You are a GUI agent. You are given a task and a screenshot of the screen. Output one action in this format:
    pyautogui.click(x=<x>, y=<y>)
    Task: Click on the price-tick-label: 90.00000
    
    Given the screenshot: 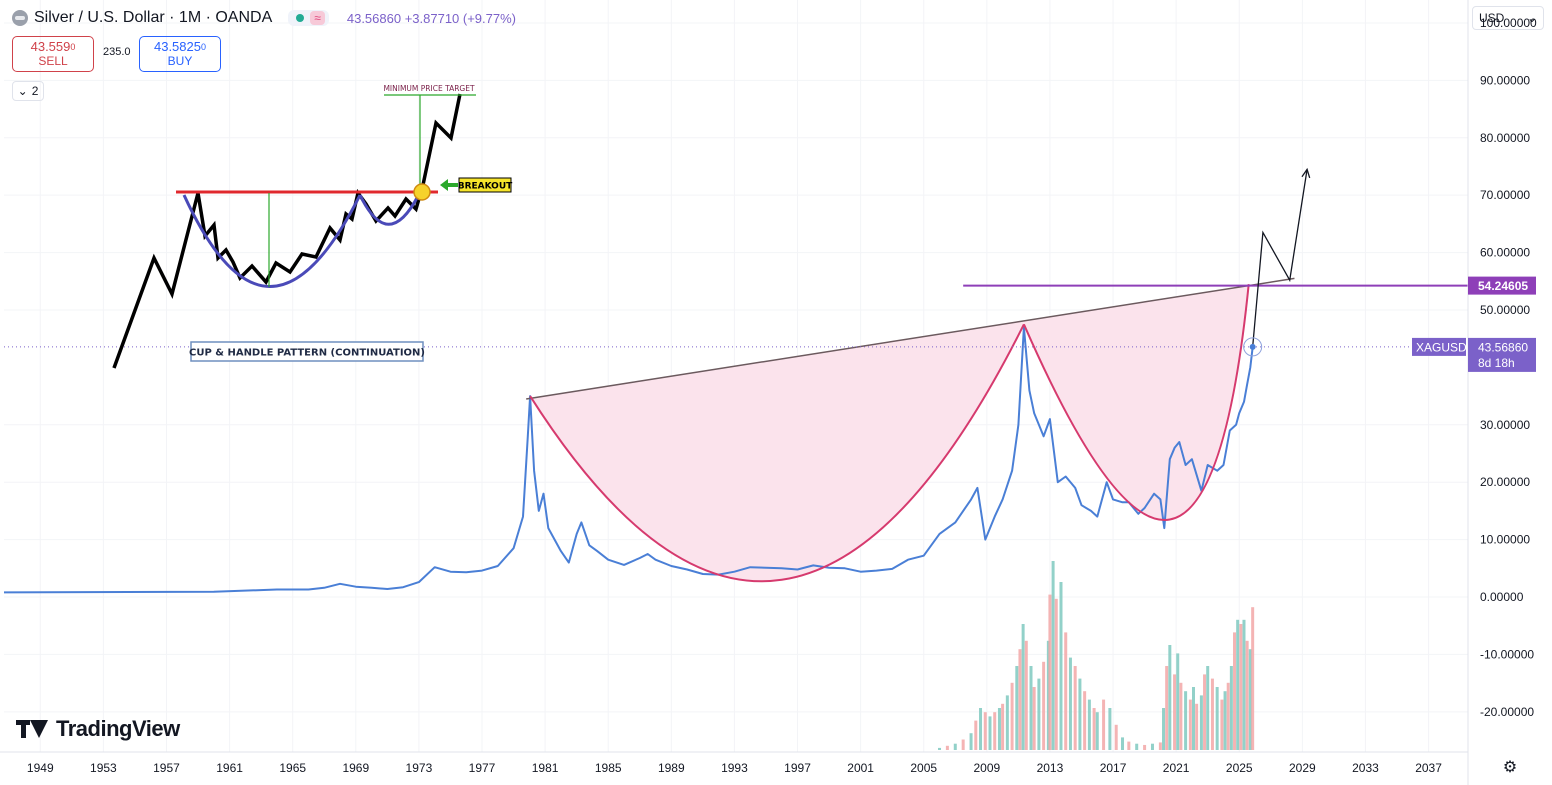 What is the action you would take?
    pyautogui.click(x=1505, y=80)
    